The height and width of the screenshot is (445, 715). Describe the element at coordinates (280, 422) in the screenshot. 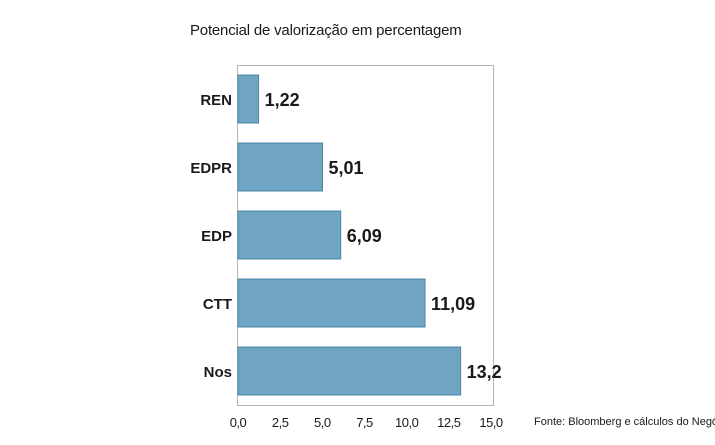

I see `x-tick-label: 2,5` at that location.